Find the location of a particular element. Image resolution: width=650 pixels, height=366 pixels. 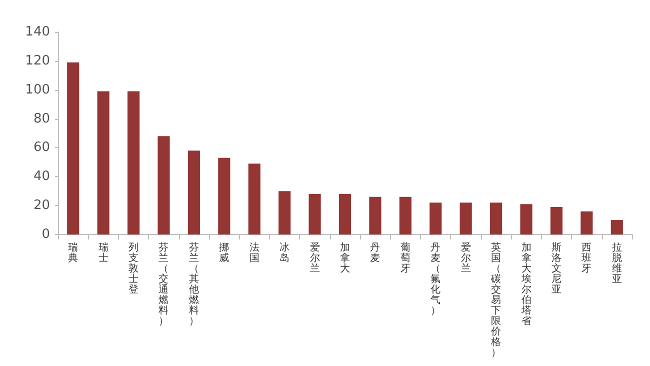

x-tick-label: 芬兰（交通燃料） is located at coordinates (163, 284).